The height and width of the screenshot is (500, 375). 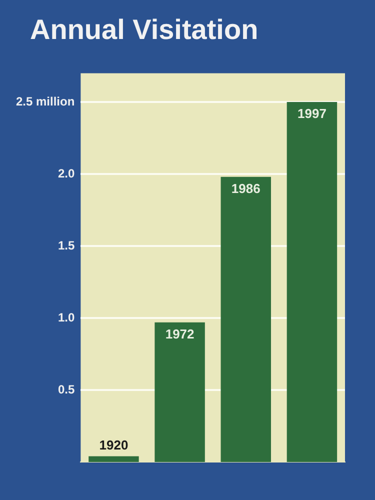 I want to click on y-tick-label: 1.5, so click(x=66, y=245).